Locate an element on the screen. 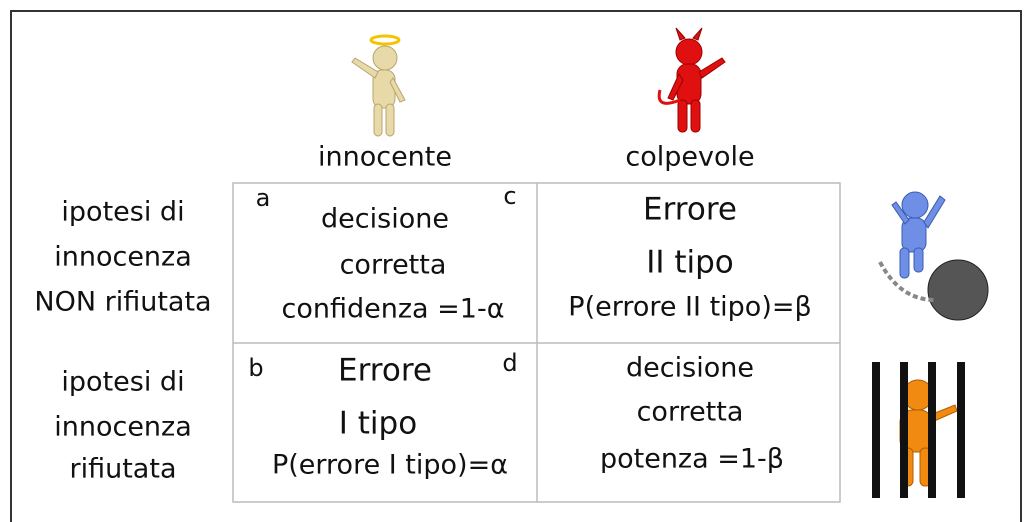  cell-letter: d is located at coordinates (509, 363).